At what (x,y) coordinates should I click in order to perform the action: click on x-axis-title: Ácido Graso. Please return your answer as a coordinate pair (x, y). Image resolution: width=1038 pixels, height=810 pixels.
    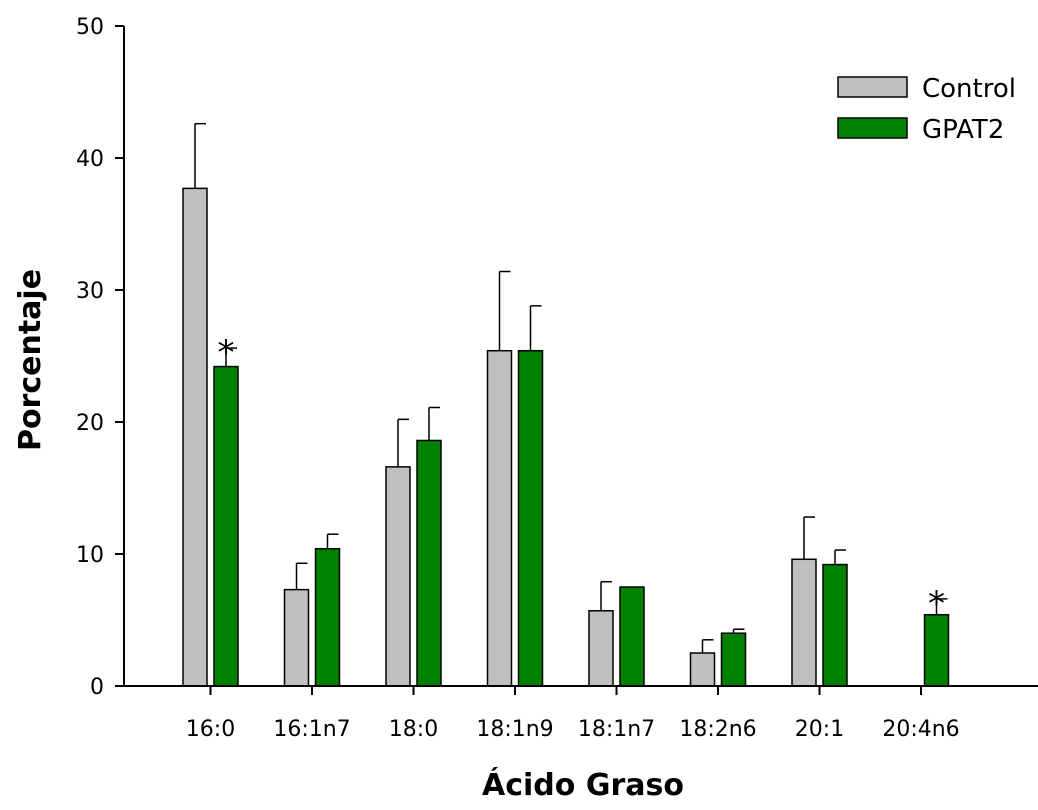
    Looking at the image, I should click on (583, 785).